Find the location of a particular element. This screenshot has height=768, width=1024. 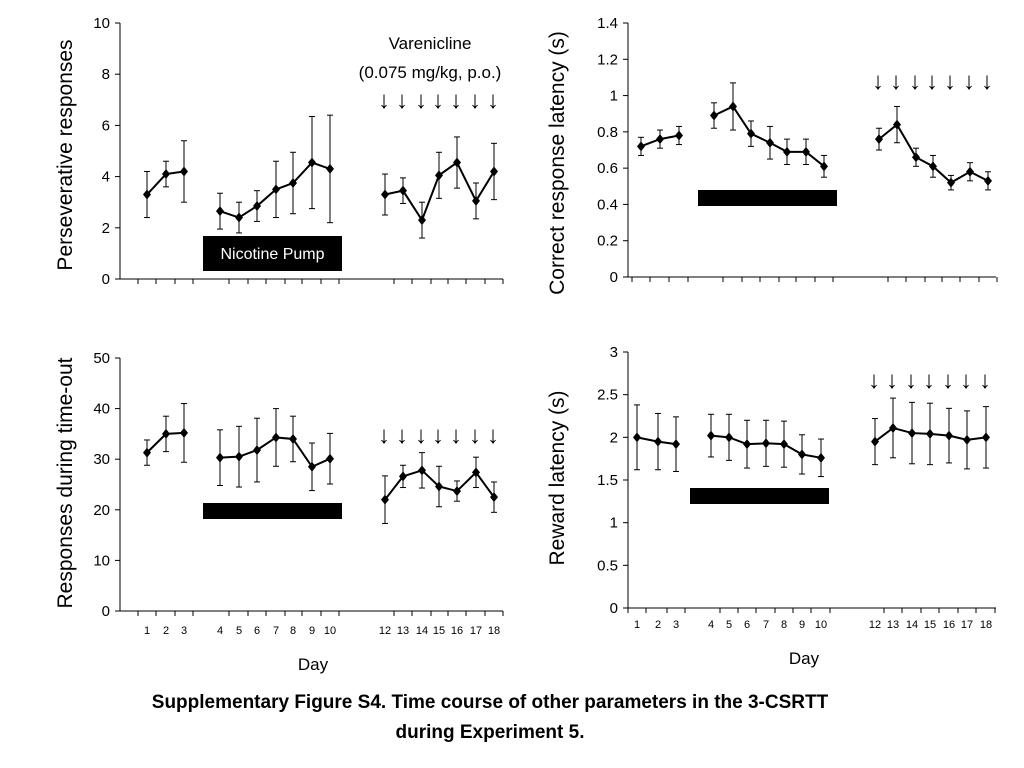

x-tick-label: 4 is located at coordinates (711, 625).